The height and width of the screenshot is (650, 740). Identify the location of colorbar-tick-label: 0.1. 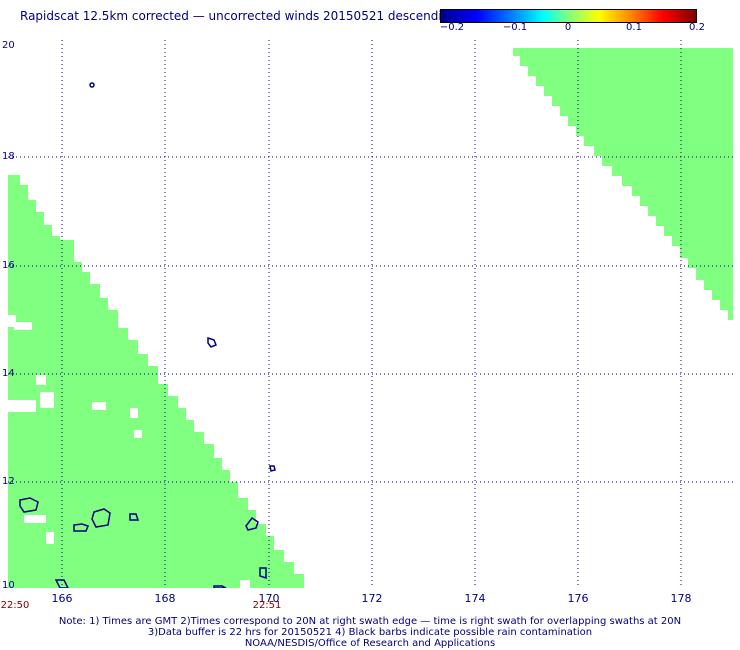
(634, 27).